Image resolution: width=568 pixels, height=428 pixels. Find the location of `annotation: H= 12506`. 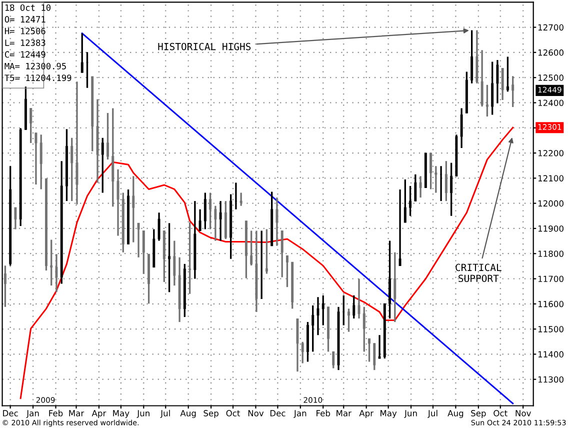

annotation: H= 12506 is located at coordinates (25, 31).